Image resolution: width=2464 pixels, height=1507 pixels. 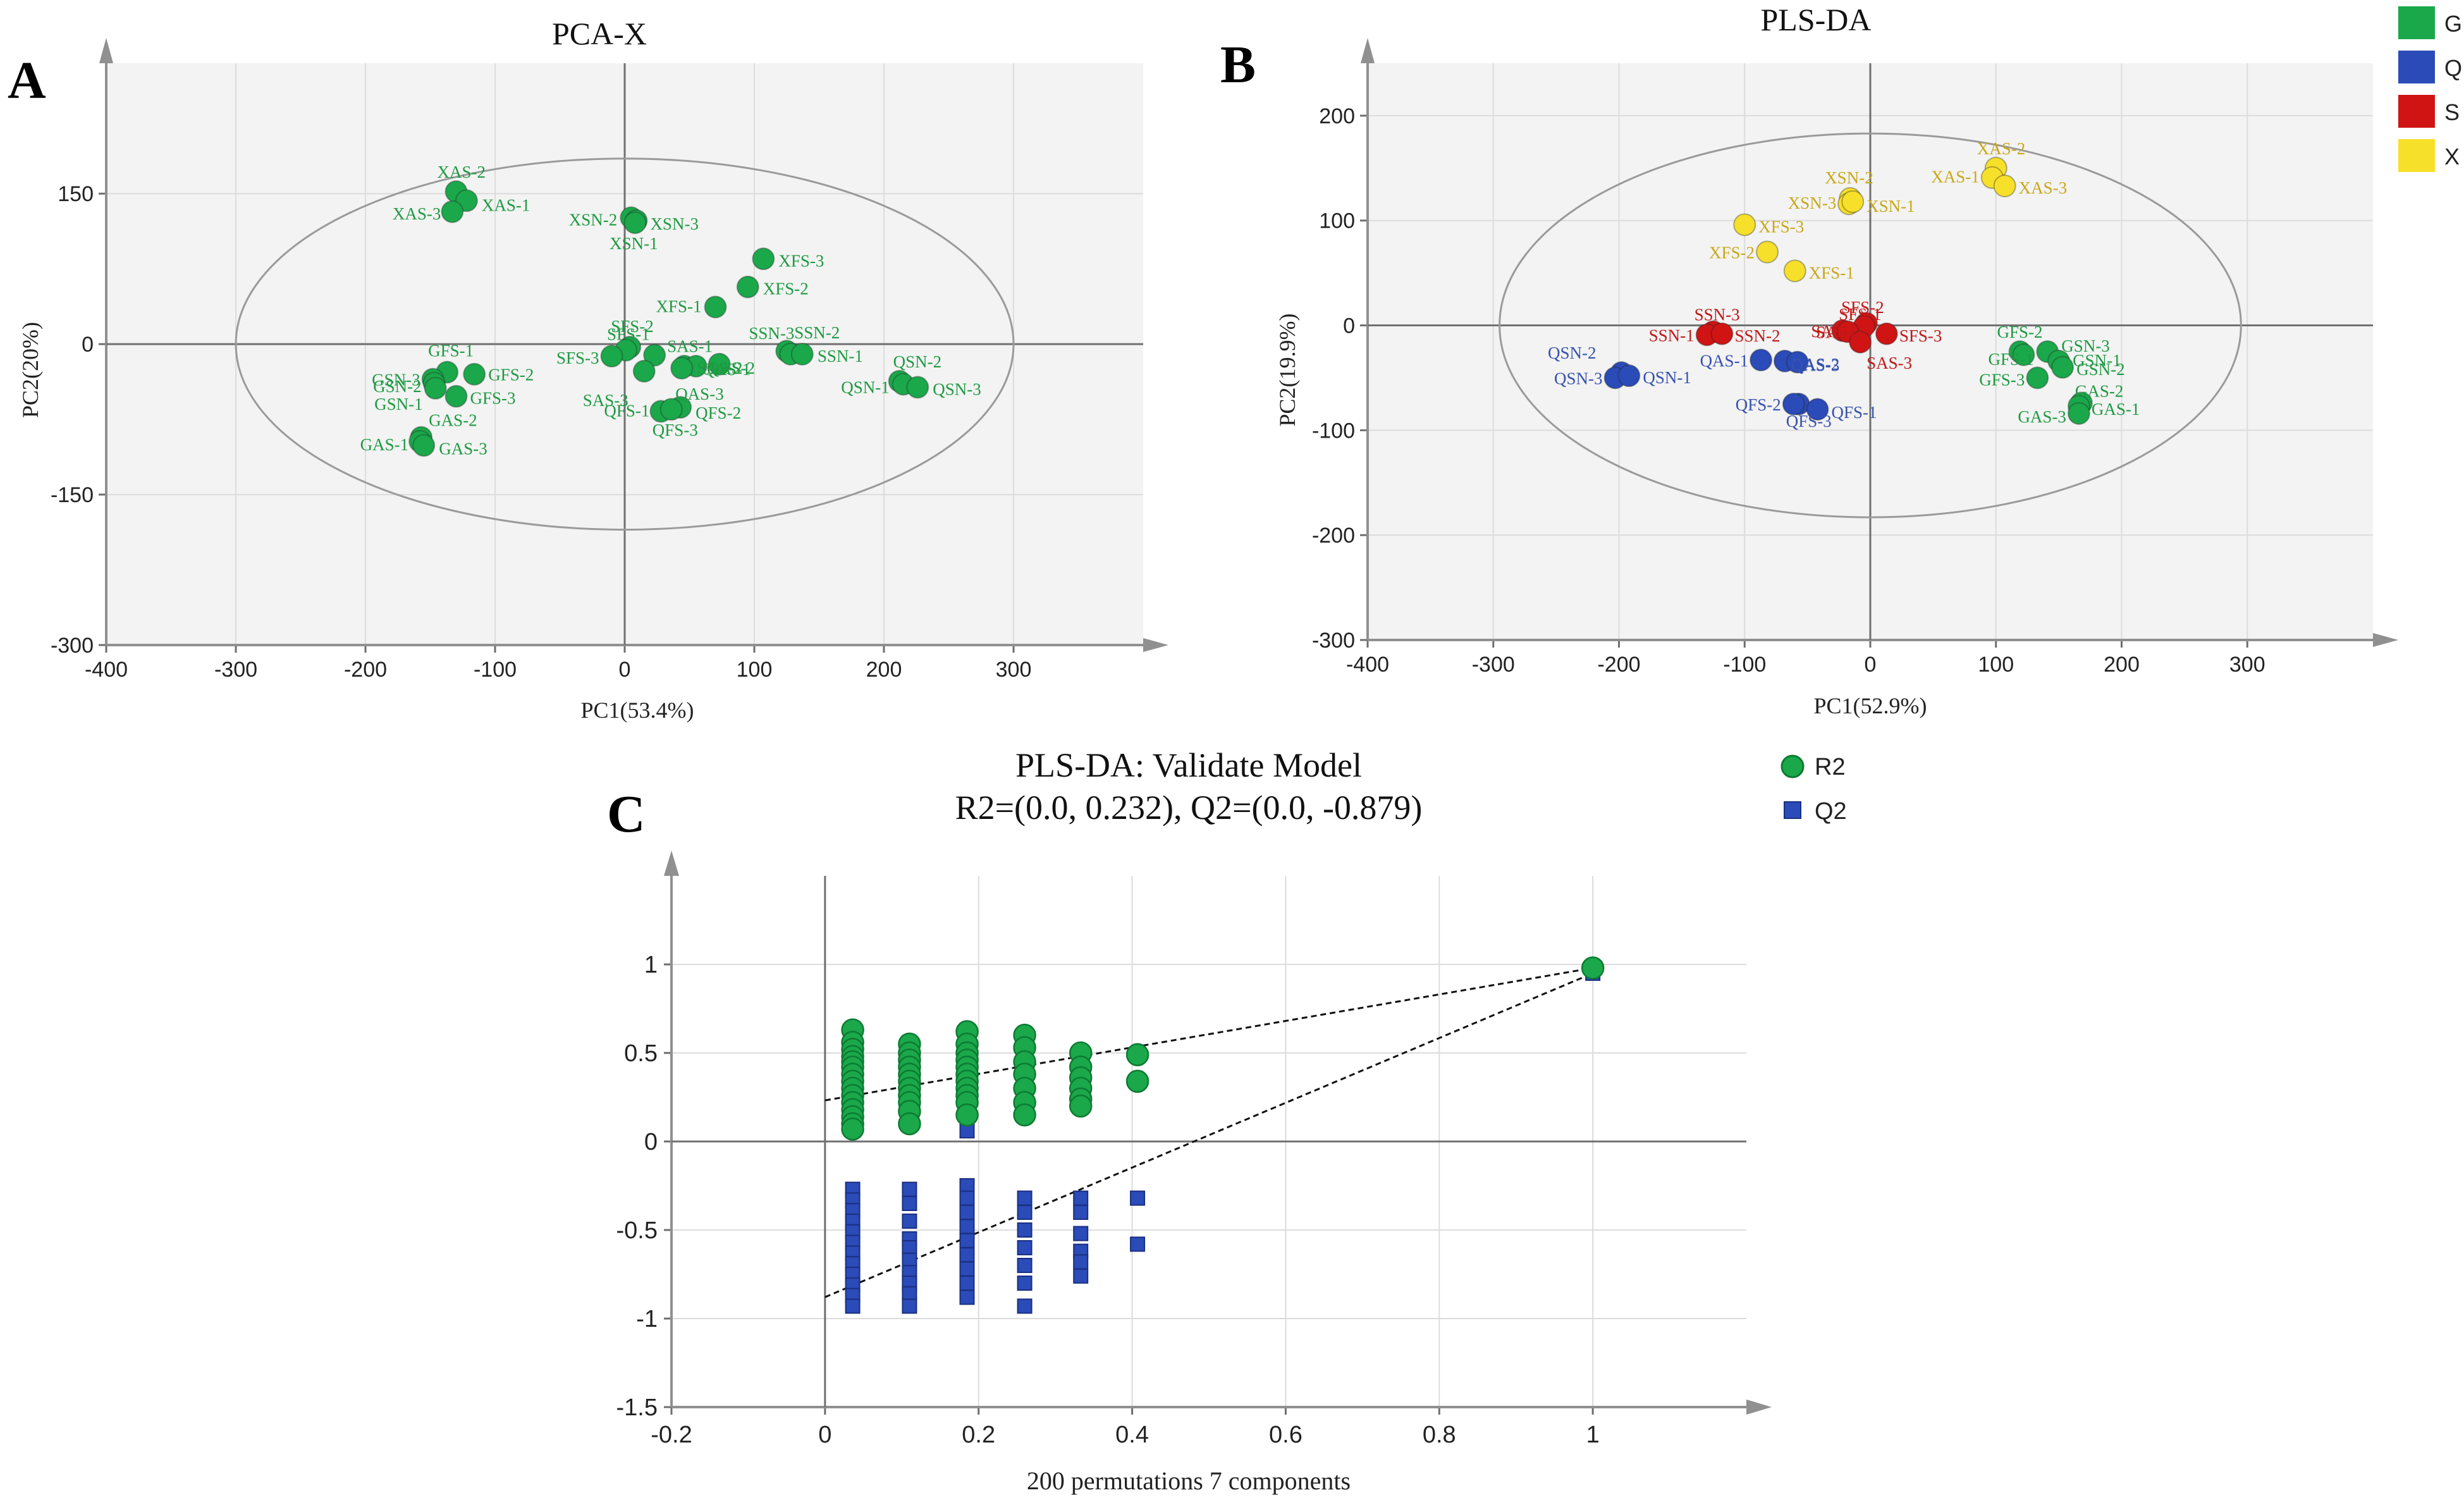 What do you see at coordinates (626, 814) in the screenshot?
I see `panel-label-c: C` at bounding box center [626, 814].